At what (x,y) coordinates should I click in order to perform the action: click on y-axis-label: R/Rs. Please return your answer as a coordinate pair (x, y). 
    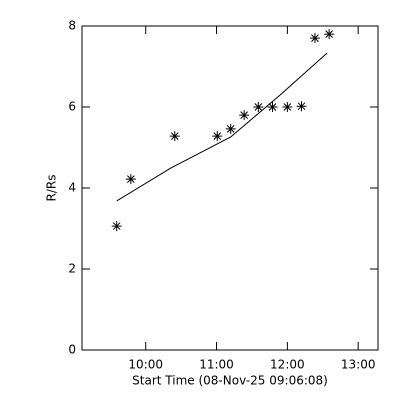
    Looking at the image, I should click on (52, 188).